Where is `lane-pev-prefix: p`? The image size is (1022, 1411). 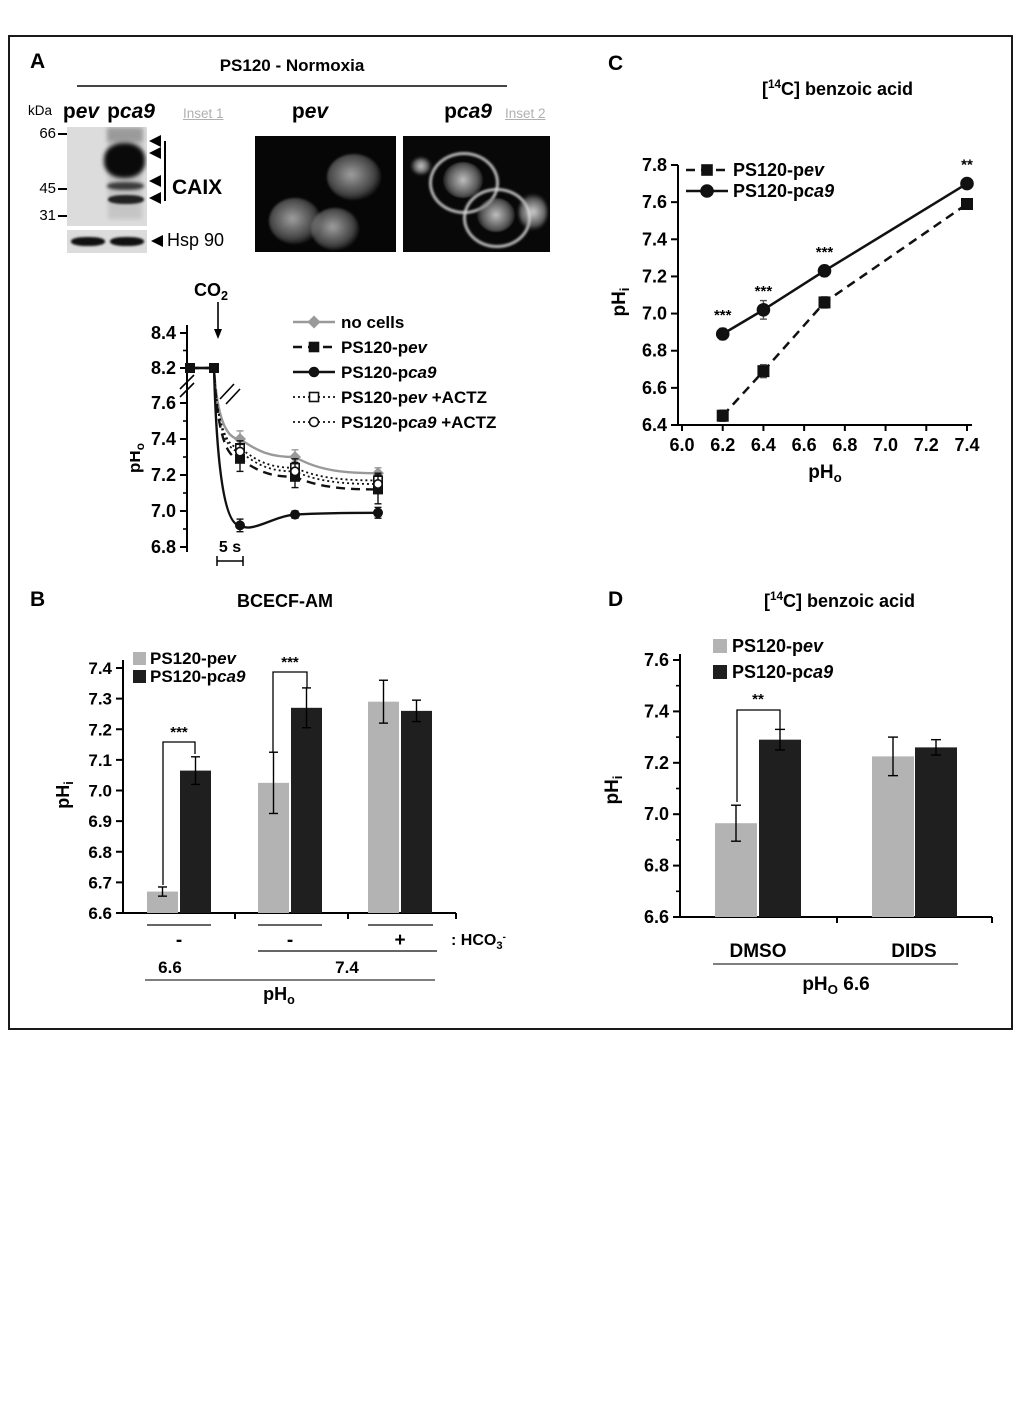
lane-pev-prefix: p is located at coordinates (69, 111).